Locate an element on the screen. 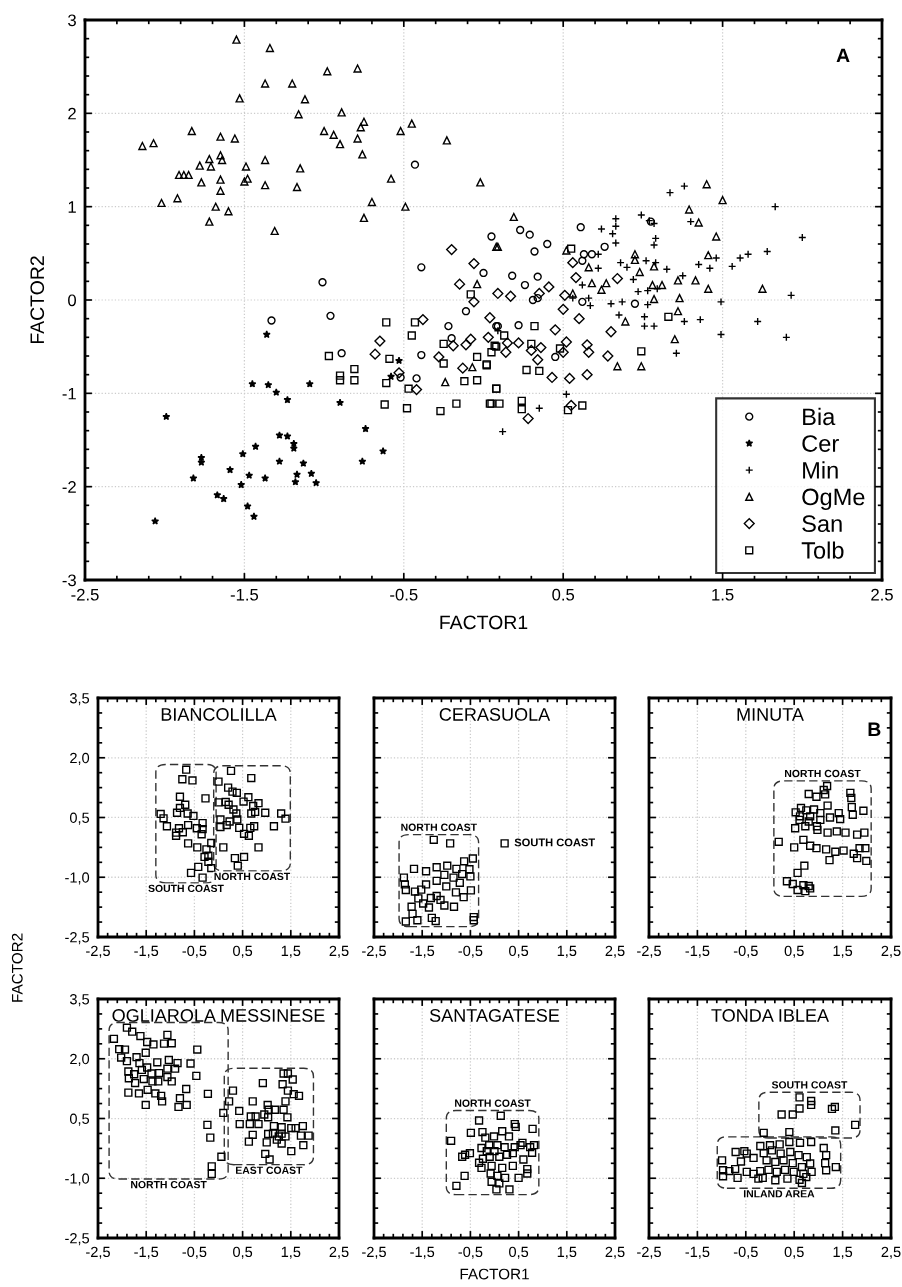 This screenshot has width=902, height=1287. x-tick-label: -2,5 is located at coordinates (98, 951).